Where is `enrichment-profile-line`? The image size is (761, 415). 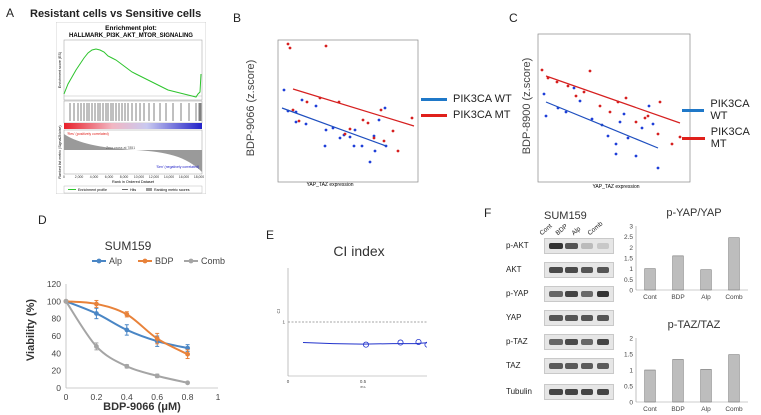
enrichment-profile-line is located at coordinates (132, 73).